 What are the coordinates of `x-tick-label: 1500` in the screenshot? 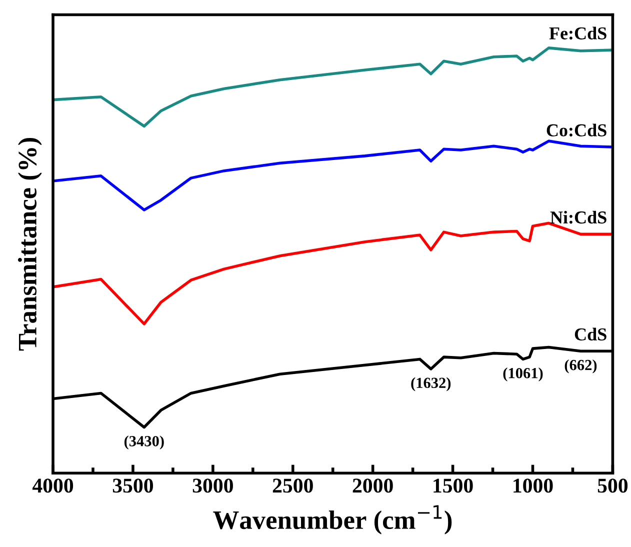 It's located at (453, 485).